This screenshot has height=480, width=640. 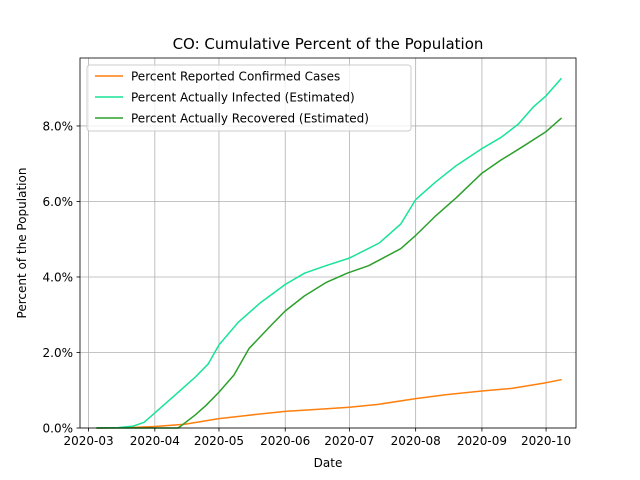 I want to click on y-tick-label: 2.0%, so click(x=58, y=353).